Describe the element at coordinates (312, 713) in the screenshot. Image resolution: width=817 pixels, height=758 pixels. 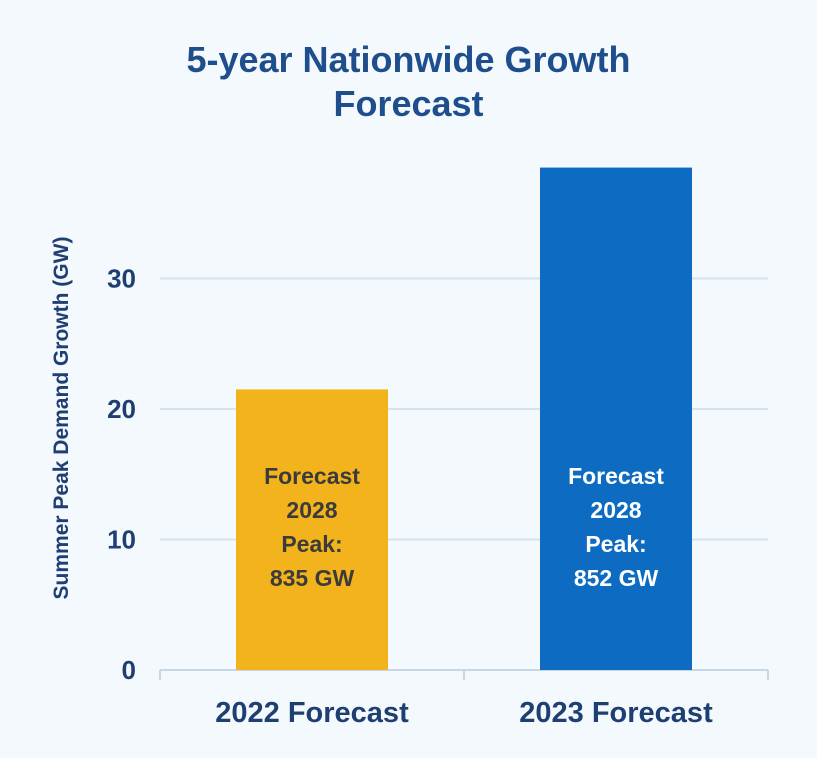
I see `x-category-label: 2022 Forecast` at that location.